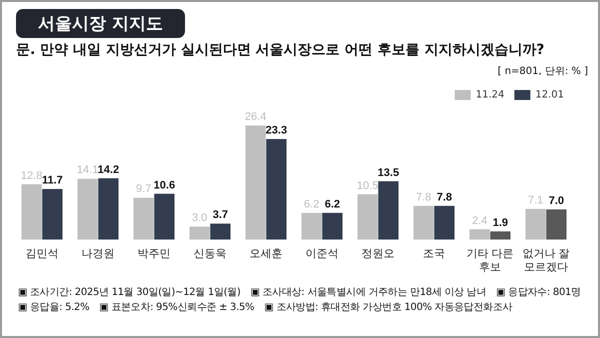 The image size is (600, 338). What do you see at coordinates (144, 189) in the screenshot?
I see `data-label: 9.7` at bounding box center [144, 189].